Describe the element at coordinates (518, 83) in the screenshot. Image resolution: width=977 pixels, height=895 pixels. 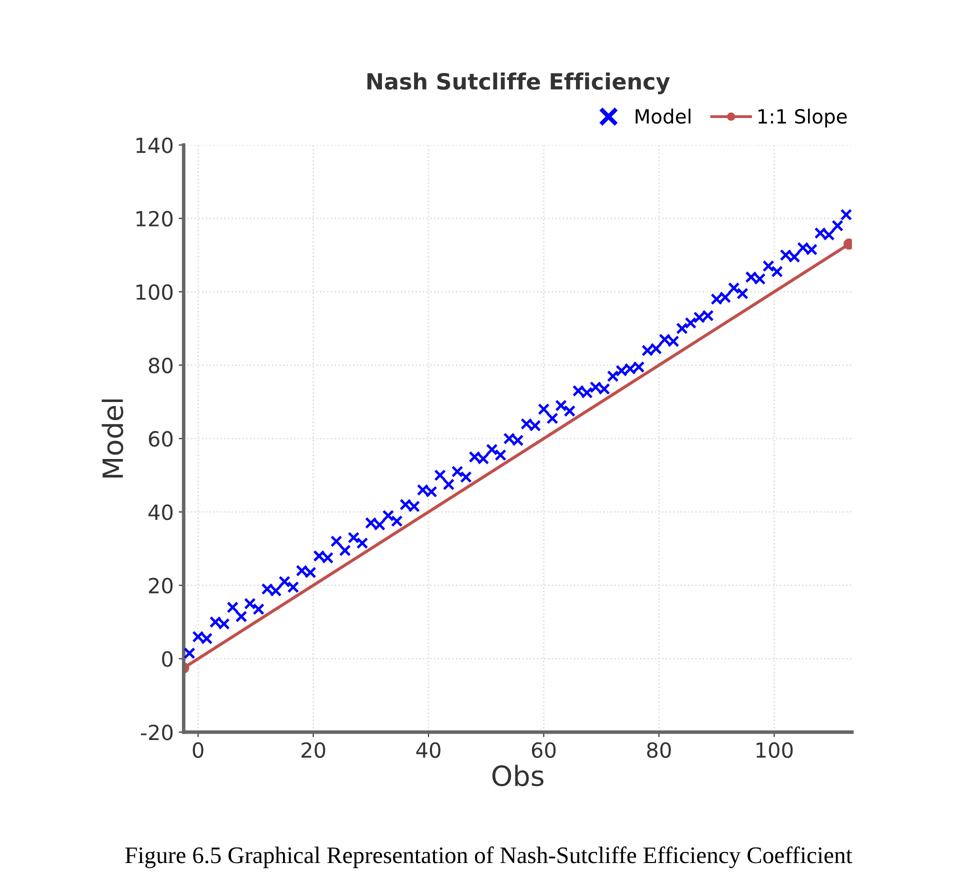
I see `chart-title: Nash Sutcliffe Efficiency` at that location.